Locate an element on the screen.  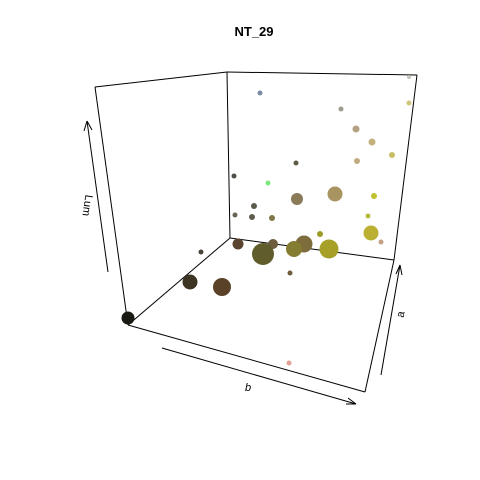
box-edge-back-floor-left is located at coordinates (179, 281).